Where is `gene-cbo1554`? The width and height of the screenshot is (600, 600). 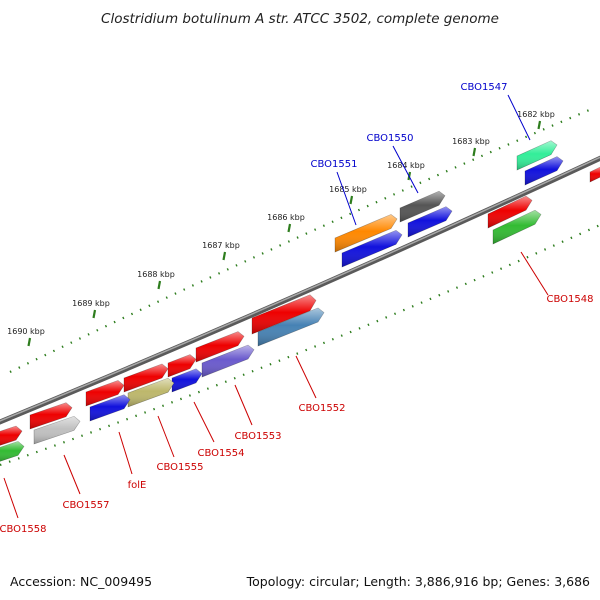
gene-cbo1554 is located at coordinates (187, 380).